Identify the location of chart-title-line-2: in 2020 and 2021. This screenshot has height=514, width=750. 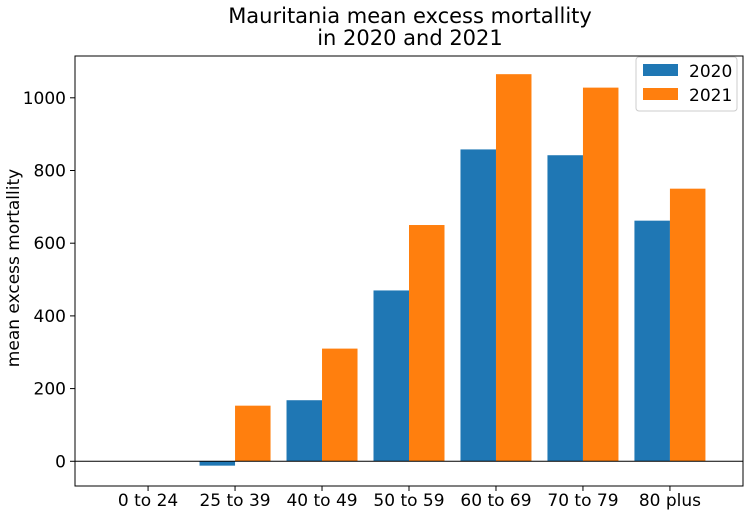
(410, 38).